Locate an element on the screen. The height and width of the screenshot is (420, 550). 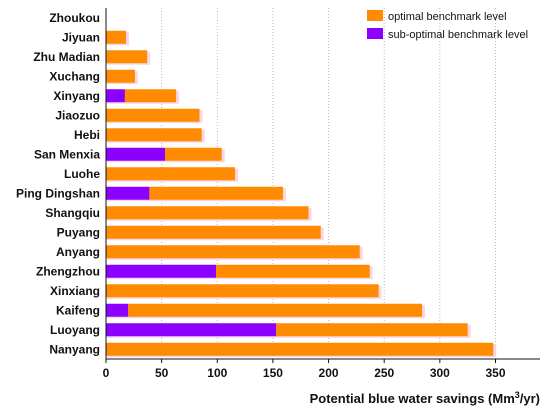
category-label: Kaifeng is located at coordinates (78, 310).